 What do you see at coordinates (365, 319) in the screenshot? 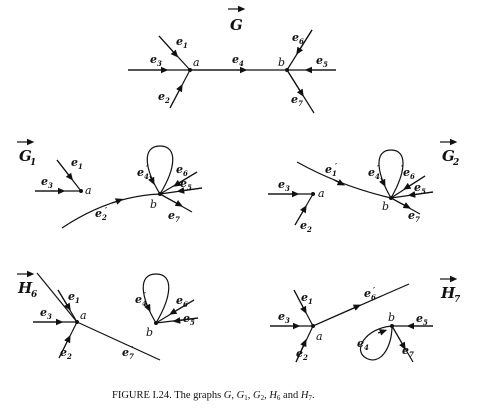
I see `graph-H7: H 7 e 1 e 3 e 2 a e 6` at bounding box center [365, 319].